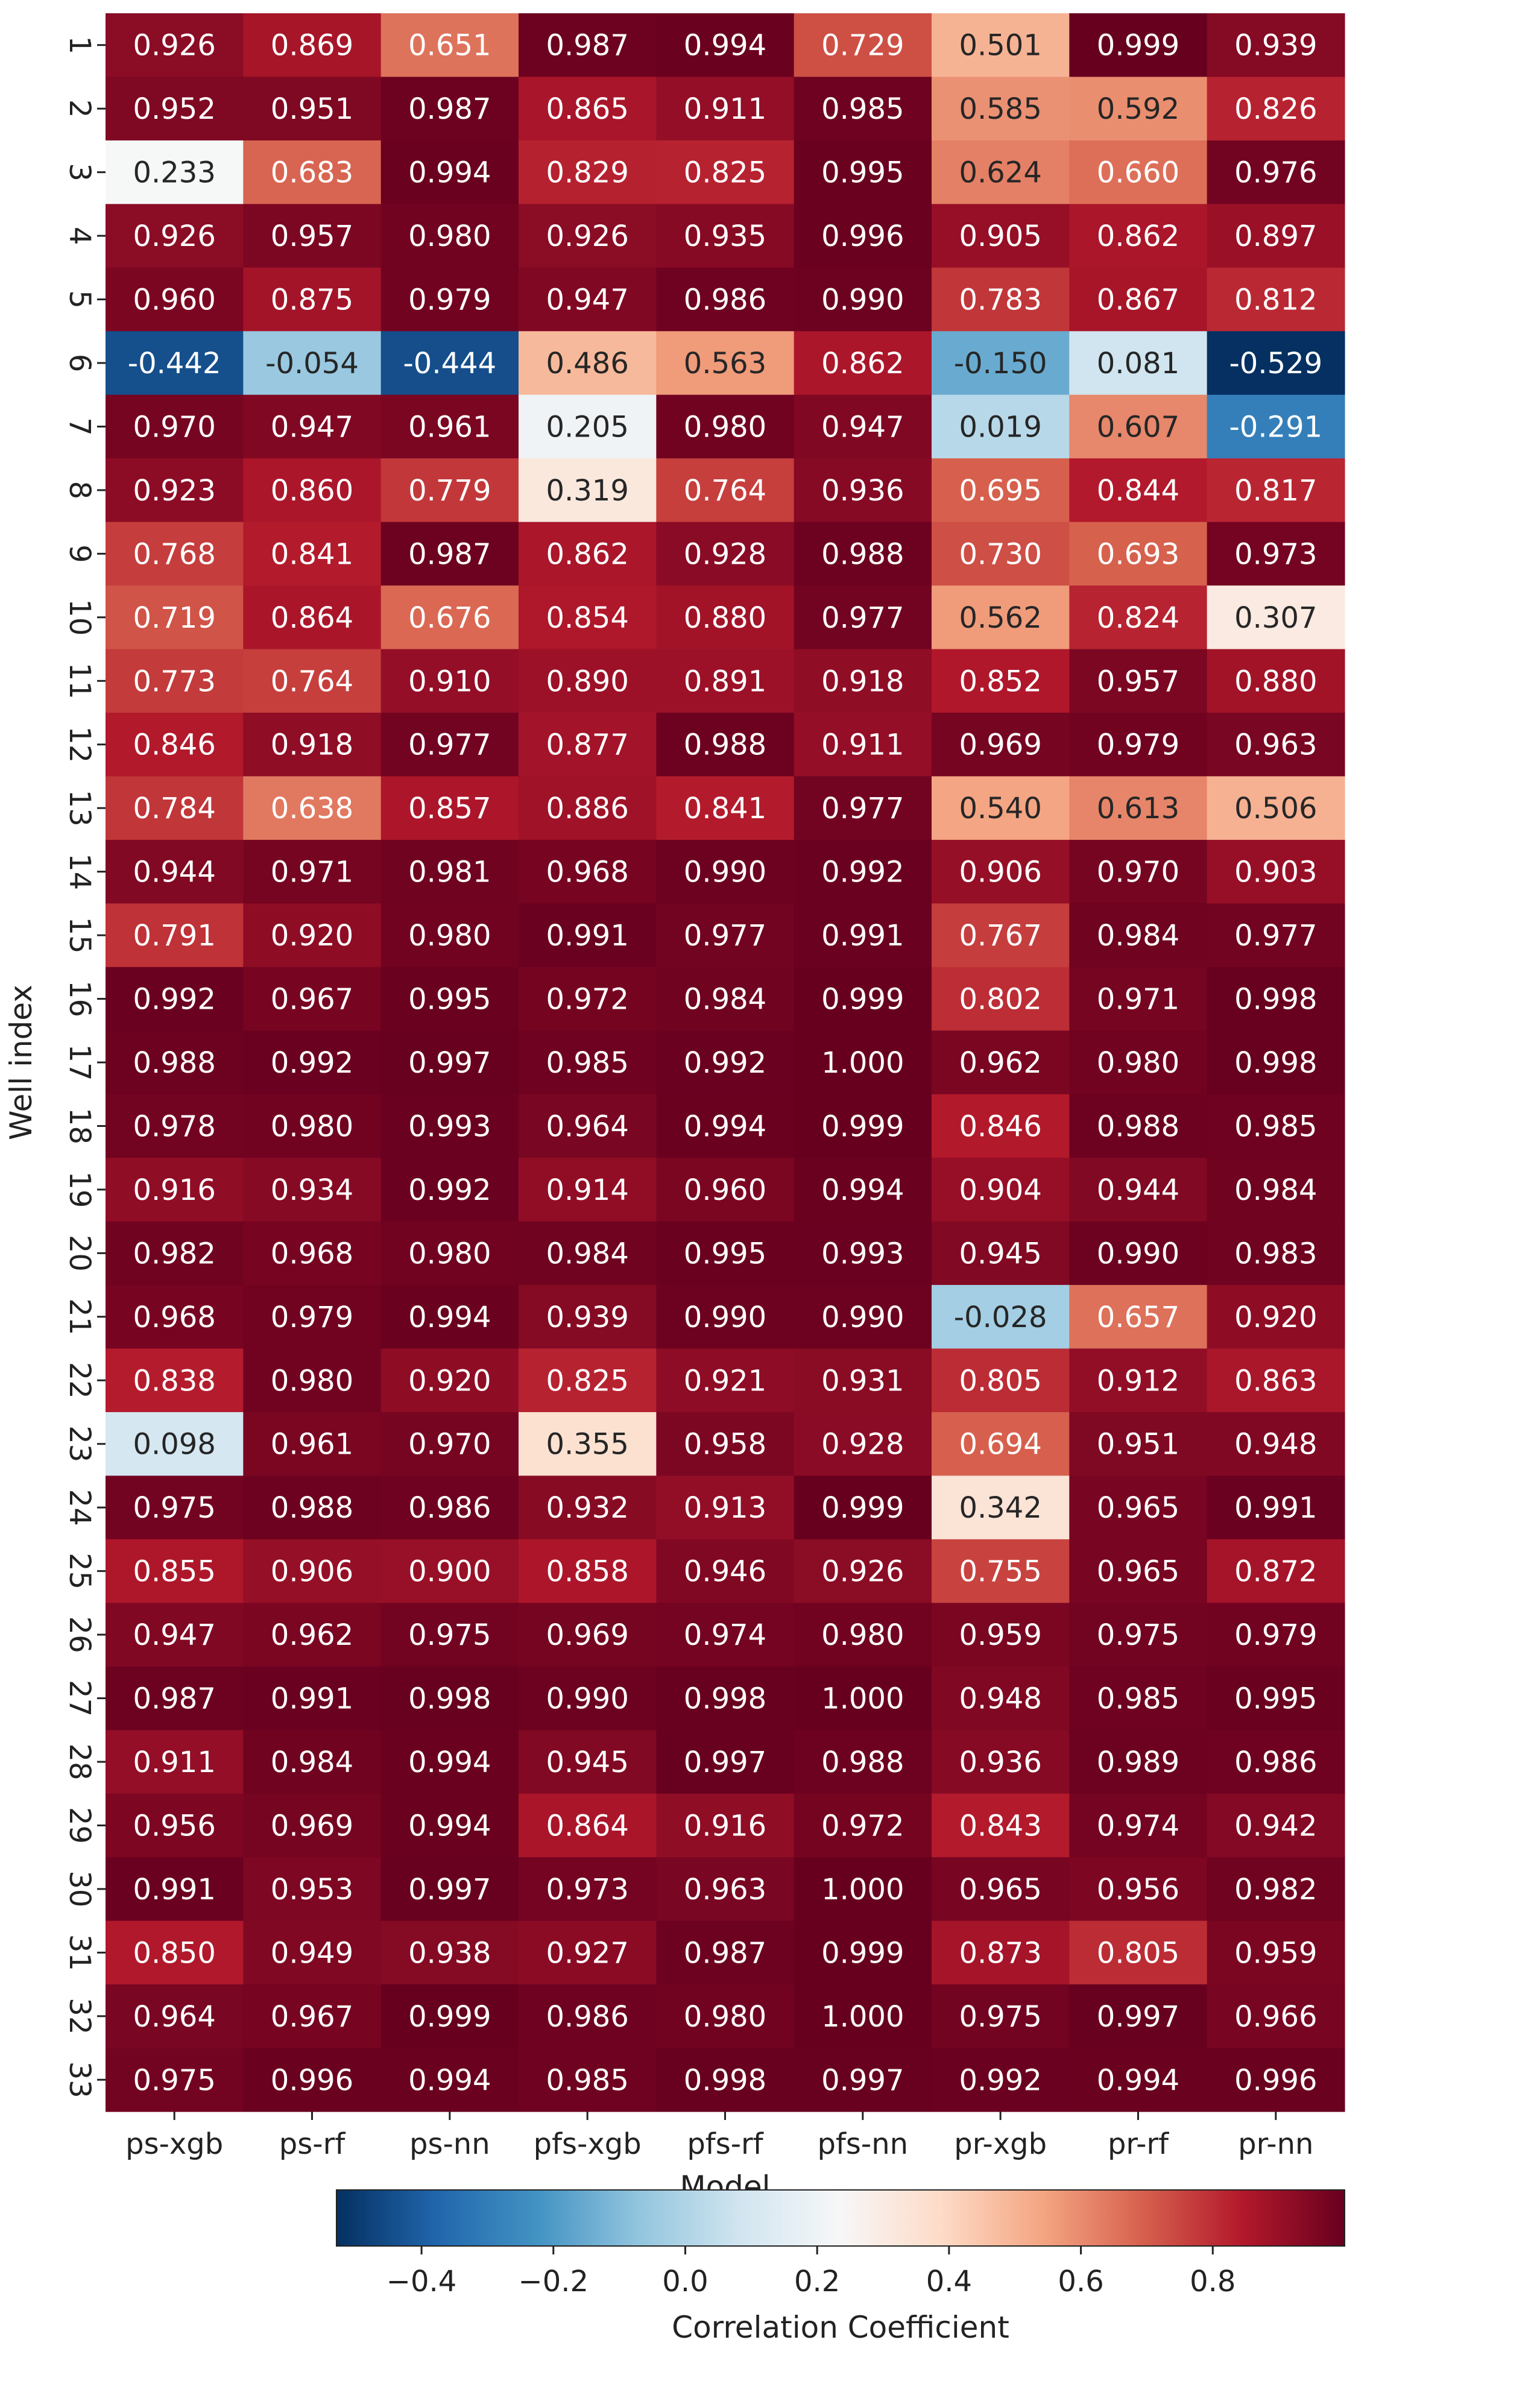 The width and height of the screenshot is (1540, 2407). I want to click on cell-value-label: 0.802, so click(1000, 1000).